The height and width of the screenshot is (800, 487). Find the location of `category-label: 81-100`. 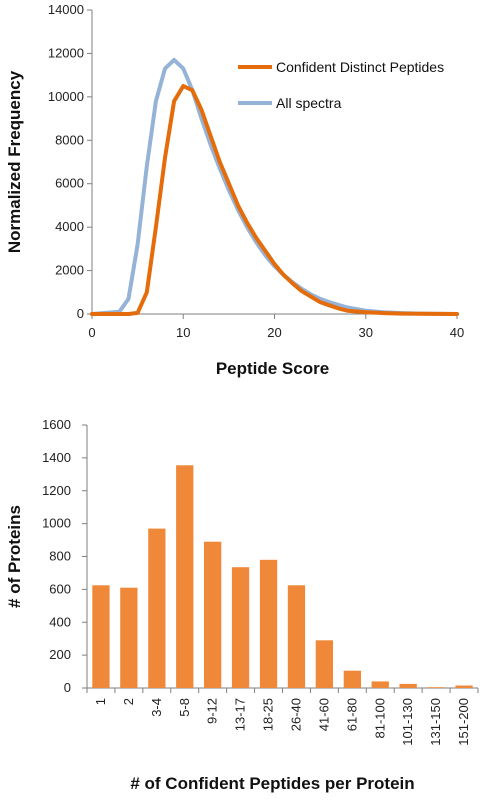

category-label: 81-100 is located at coordinates (379, 718).